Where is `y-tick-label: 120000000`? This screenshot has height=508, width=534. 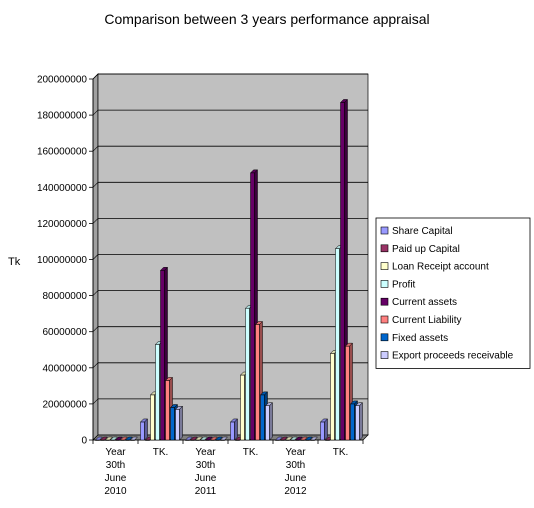 y-tick-label: 120000000 is located at coordinates (62, 224).